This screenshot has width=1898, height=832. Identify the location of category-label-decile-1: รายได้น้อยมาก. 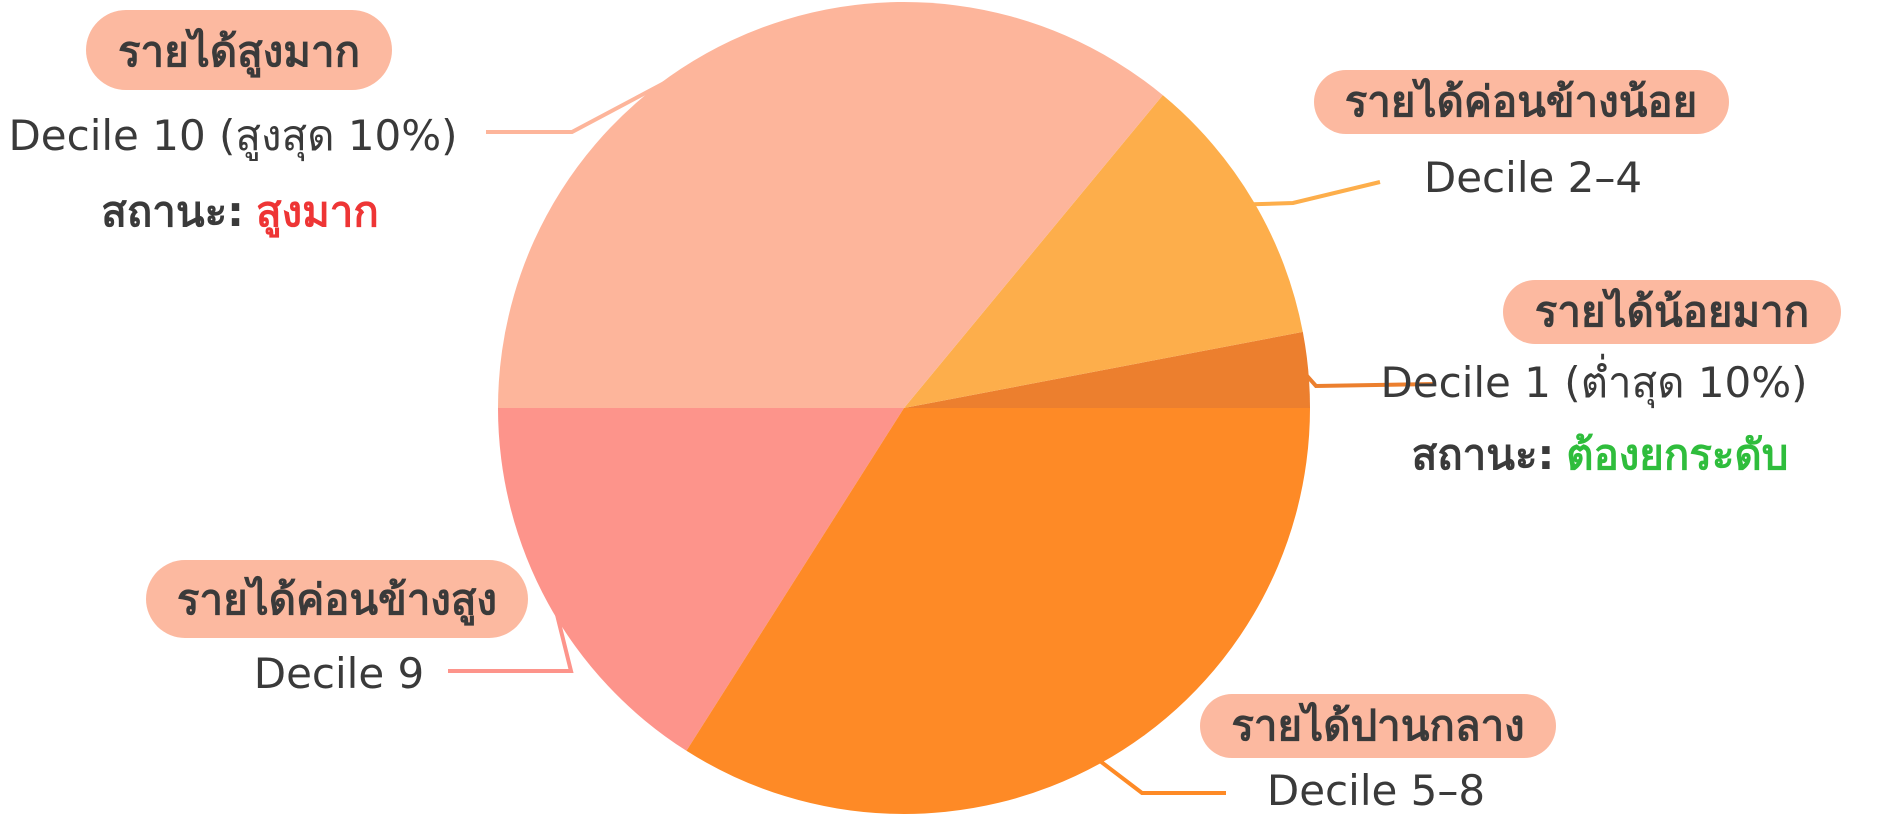
(1672, 311).